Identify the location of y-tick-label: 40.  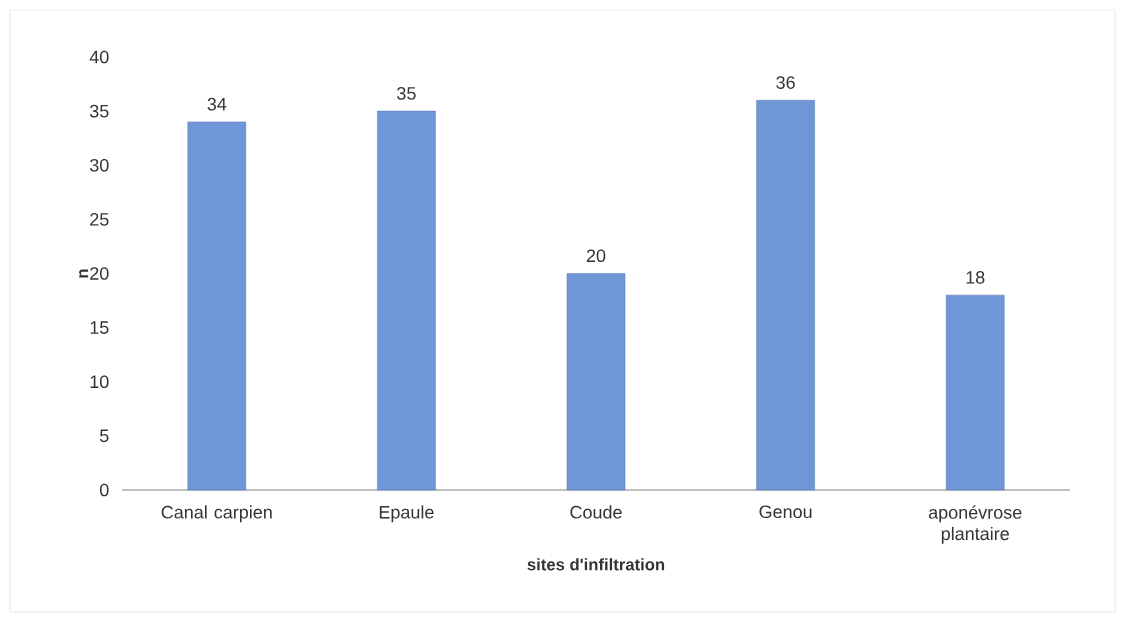
(99, 57).